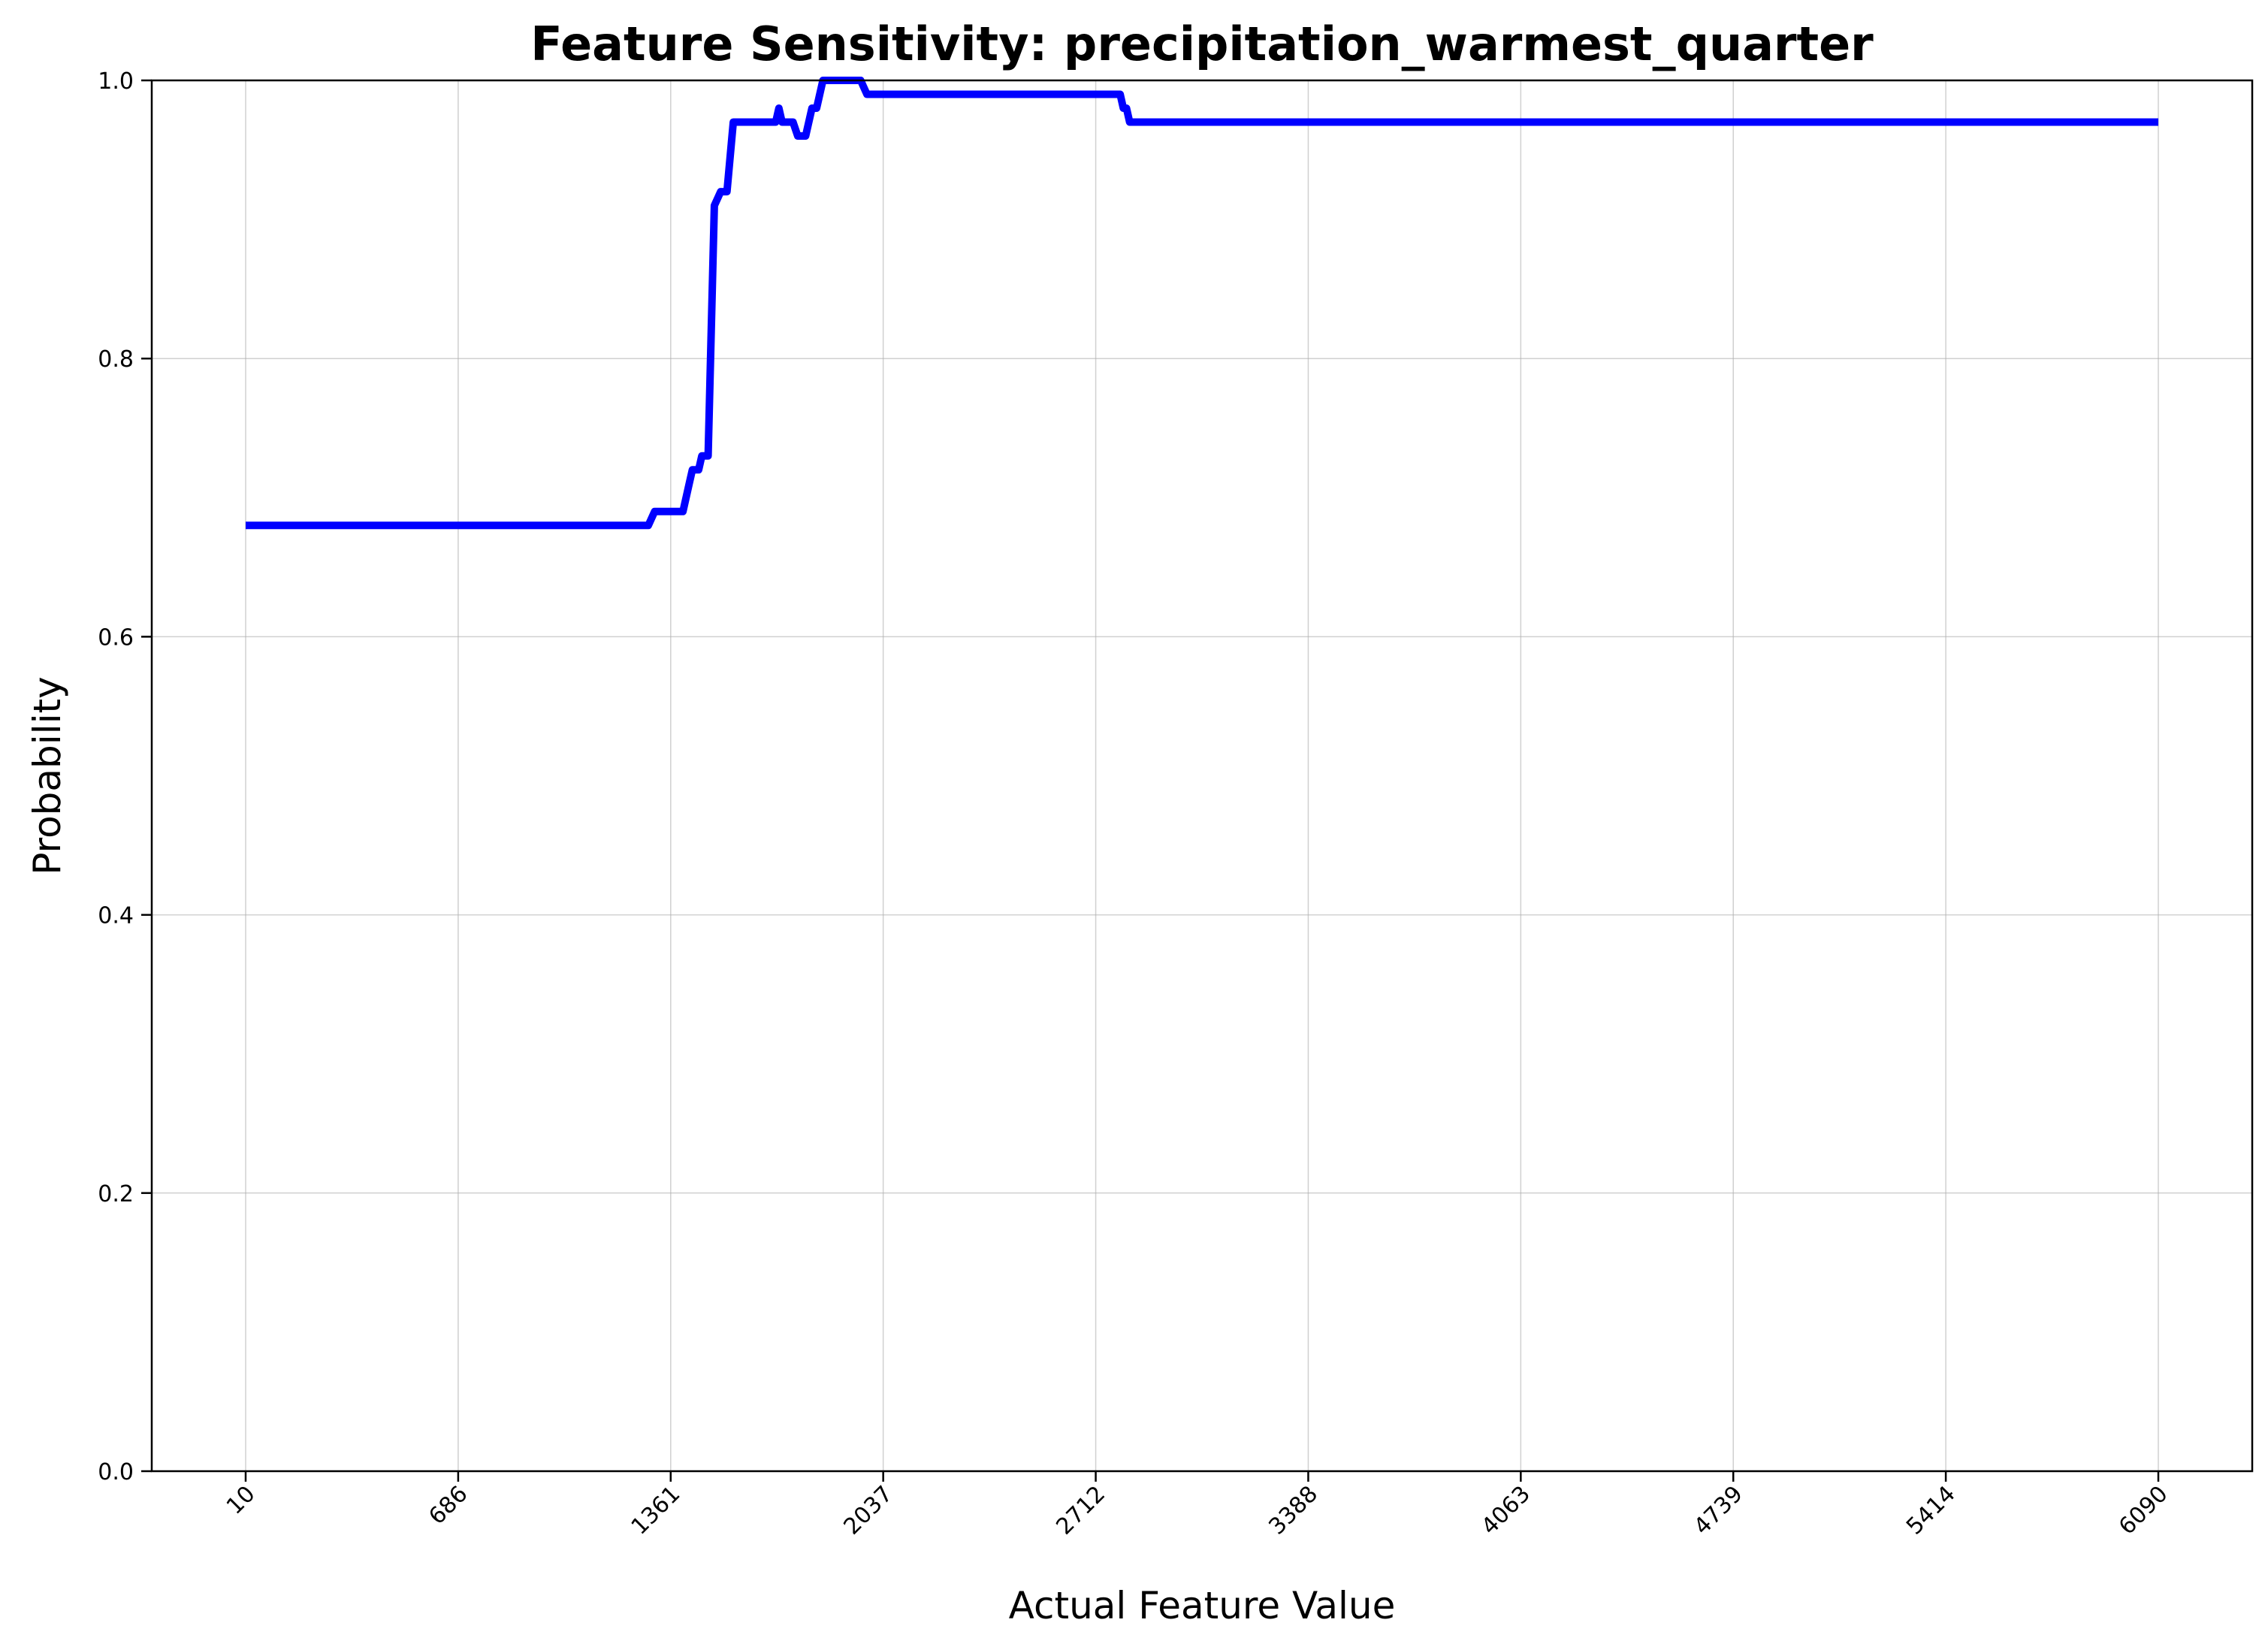  I want to click on y-axis: 0.0 0.2 0.4 0.6 0.8 1.0, so click(125, 776).